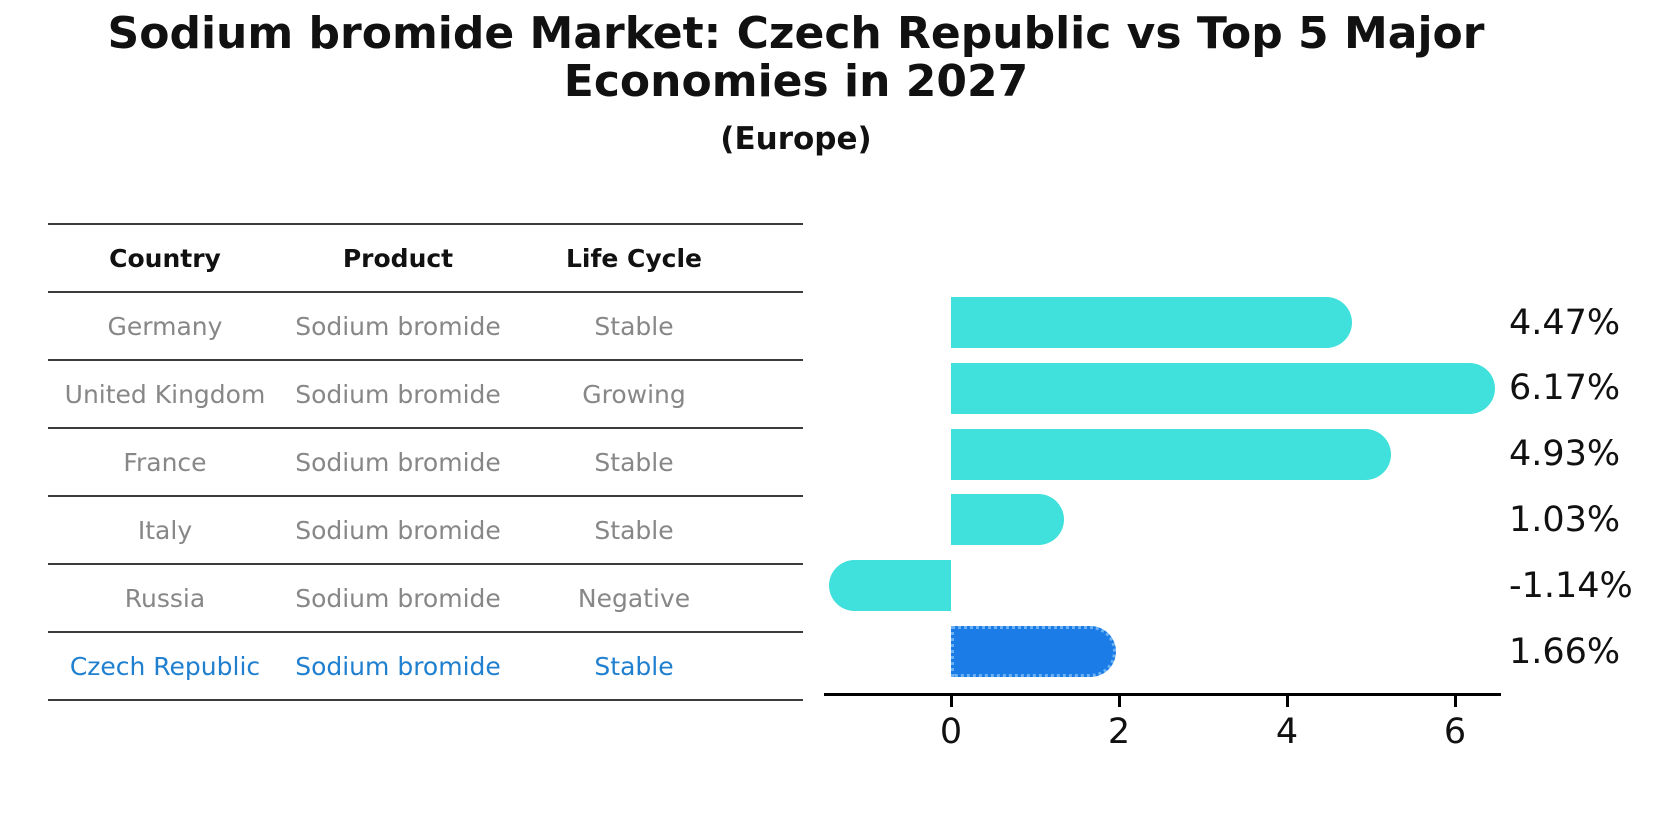 Image resolution: width=1679 pixels, height=823 pixels. I want to click on table-row: Russia Sodium bromide Negative, so click(425, 597).